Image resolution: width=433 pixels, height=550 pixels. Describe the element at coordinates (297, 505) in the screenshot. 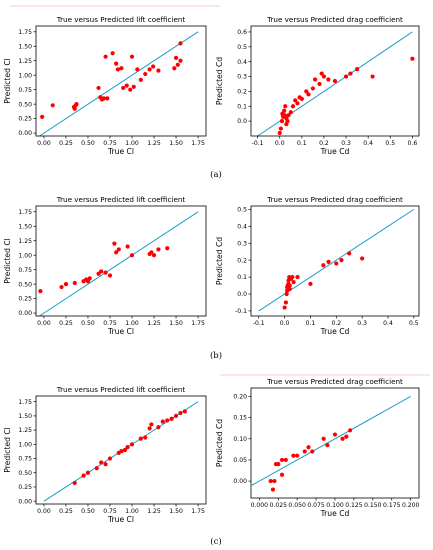

I see `x-tick-label: 0.050` at that location.